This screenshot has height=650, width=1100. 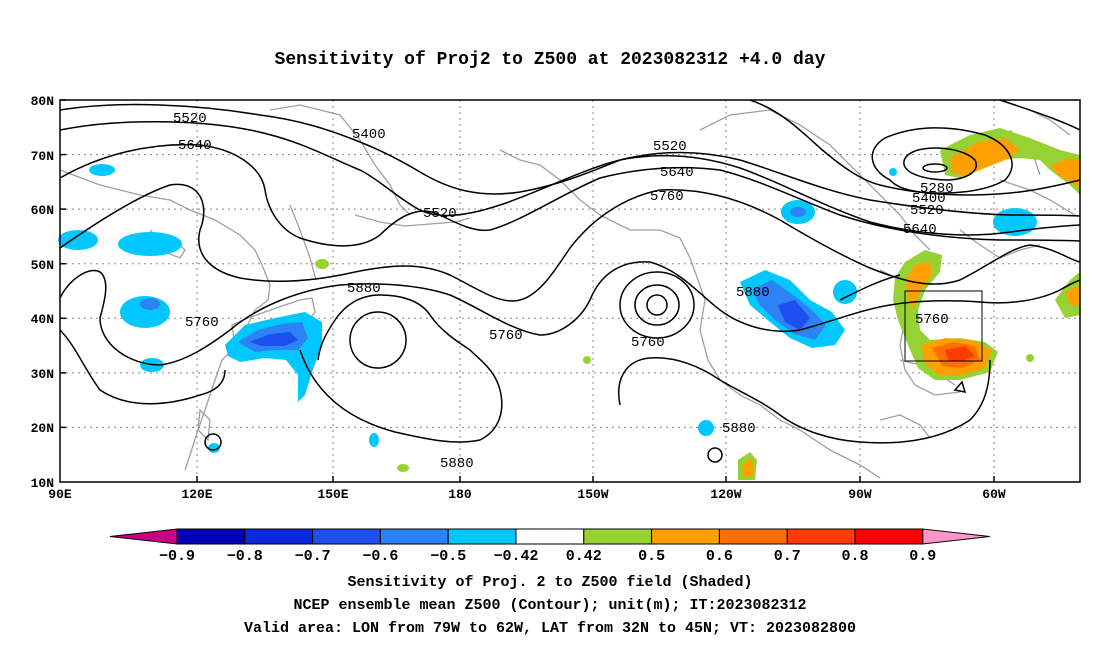 I want to click on lat-label-50n: 50N, so click(x=42, y=265).